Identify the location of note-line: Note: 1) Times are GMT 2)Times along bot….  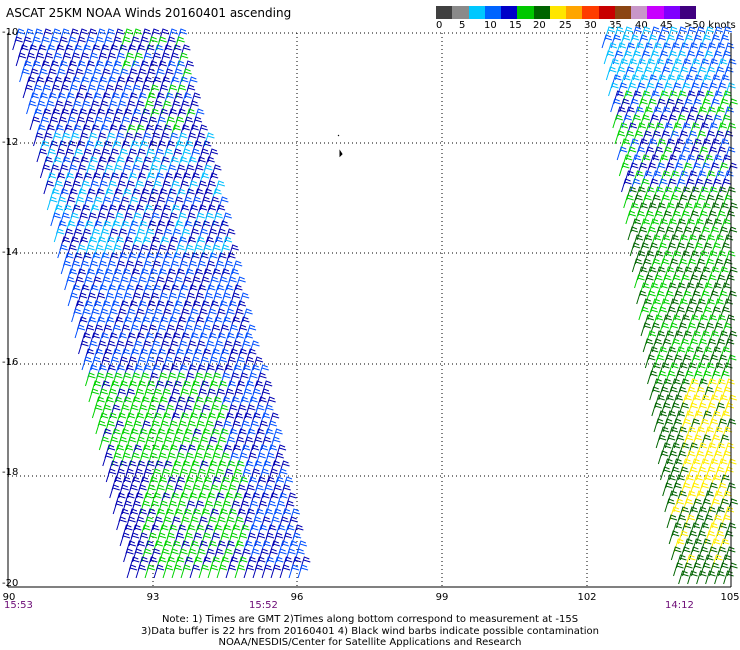
(370, 619).